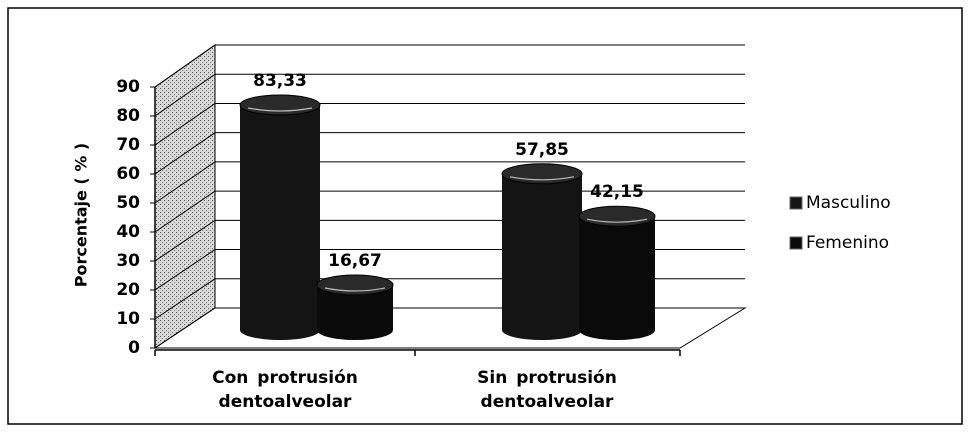 This screenshot has height=432, width=971. I want to click on x-tick-label: Con protrusión dentoalveolar, so click(285, 390).